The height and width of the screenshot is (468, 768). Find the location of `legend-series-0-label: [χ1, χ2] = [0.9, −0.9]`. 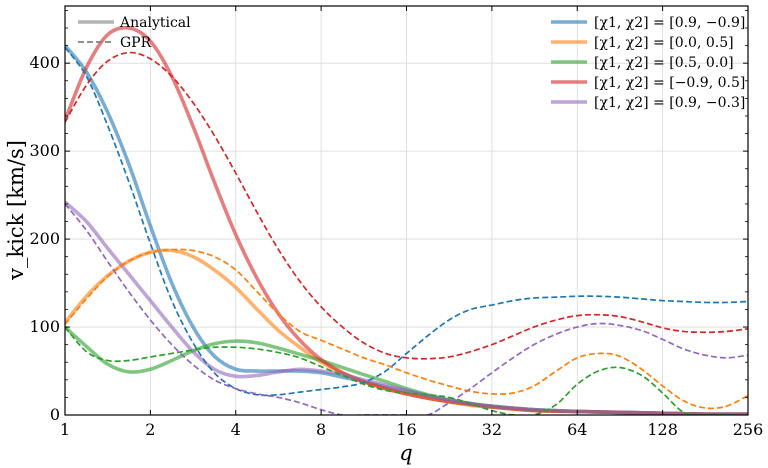

legend-series-0-label: [χ1, χ2] = [0.9, −0.9] is located at coordinates (669, 23).